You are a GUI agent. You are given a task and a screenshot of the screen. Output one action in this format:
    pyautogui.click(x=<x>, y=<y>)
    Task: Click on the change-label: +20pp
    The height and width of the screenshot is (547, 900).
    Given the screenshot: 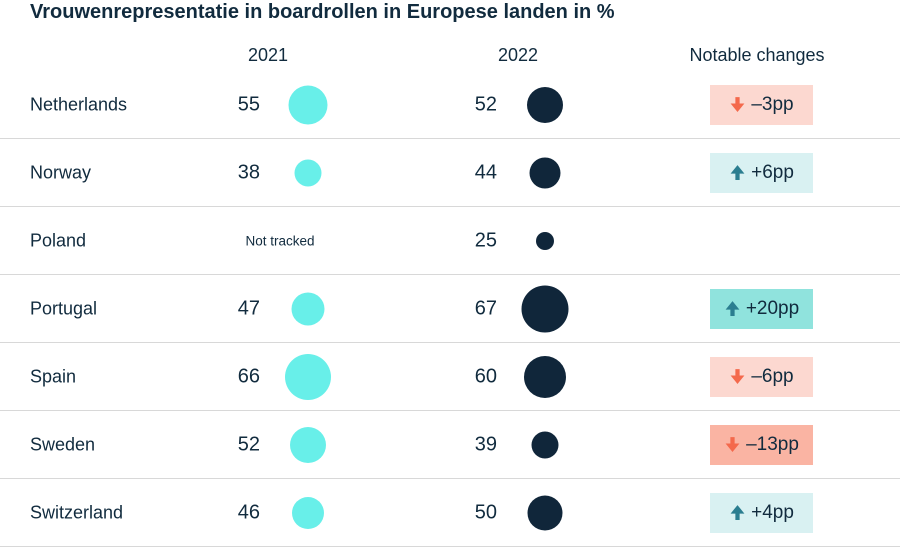 What is the action you would take?
    pyautogui.click(x=772, y=308)
    